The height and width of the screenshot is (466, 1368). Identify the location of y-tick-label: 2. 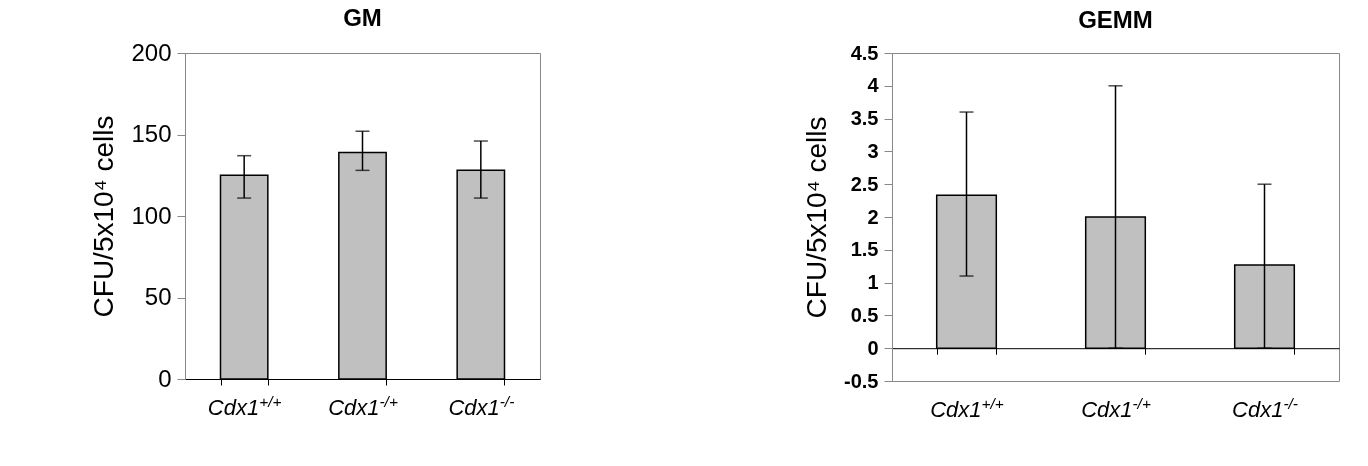
(873, 216).